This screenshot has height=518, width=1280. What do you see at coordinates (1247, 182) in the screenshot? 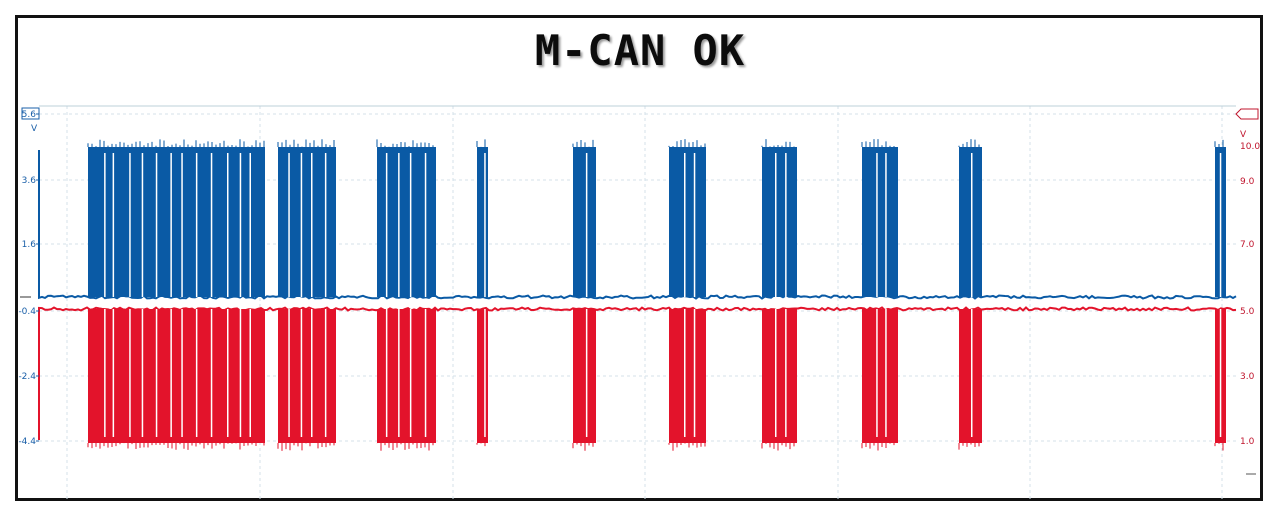
I see `right-tick-label: 9.0` at bounding box center [1247, 182].